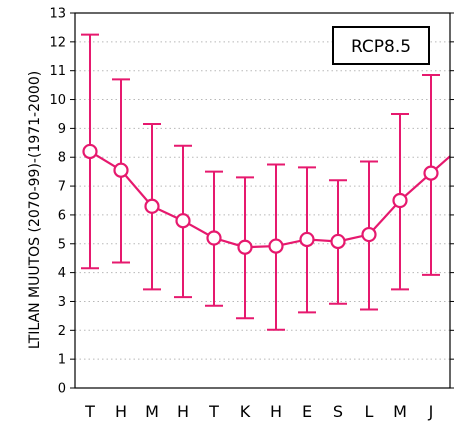 The image size is (456, 424). I want to click on legend-label: RCP8.5, so click(381, 47).